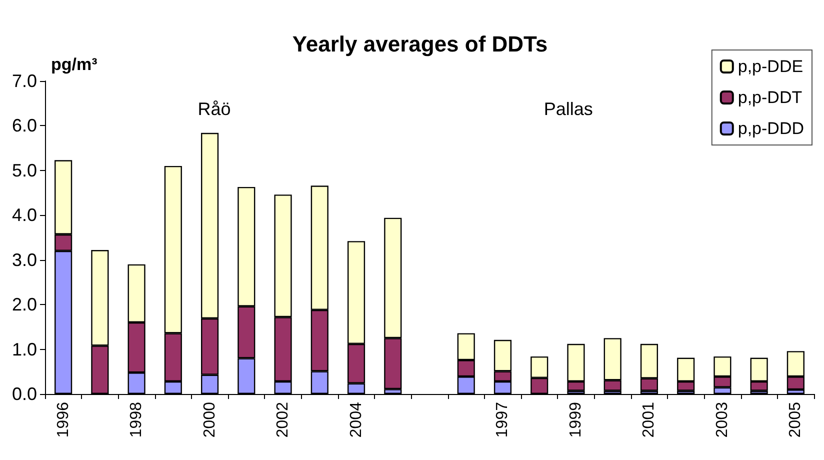 This screenshot has height=460, width=824. I want to click on x-tick-label: 2002, so click(283, 420).